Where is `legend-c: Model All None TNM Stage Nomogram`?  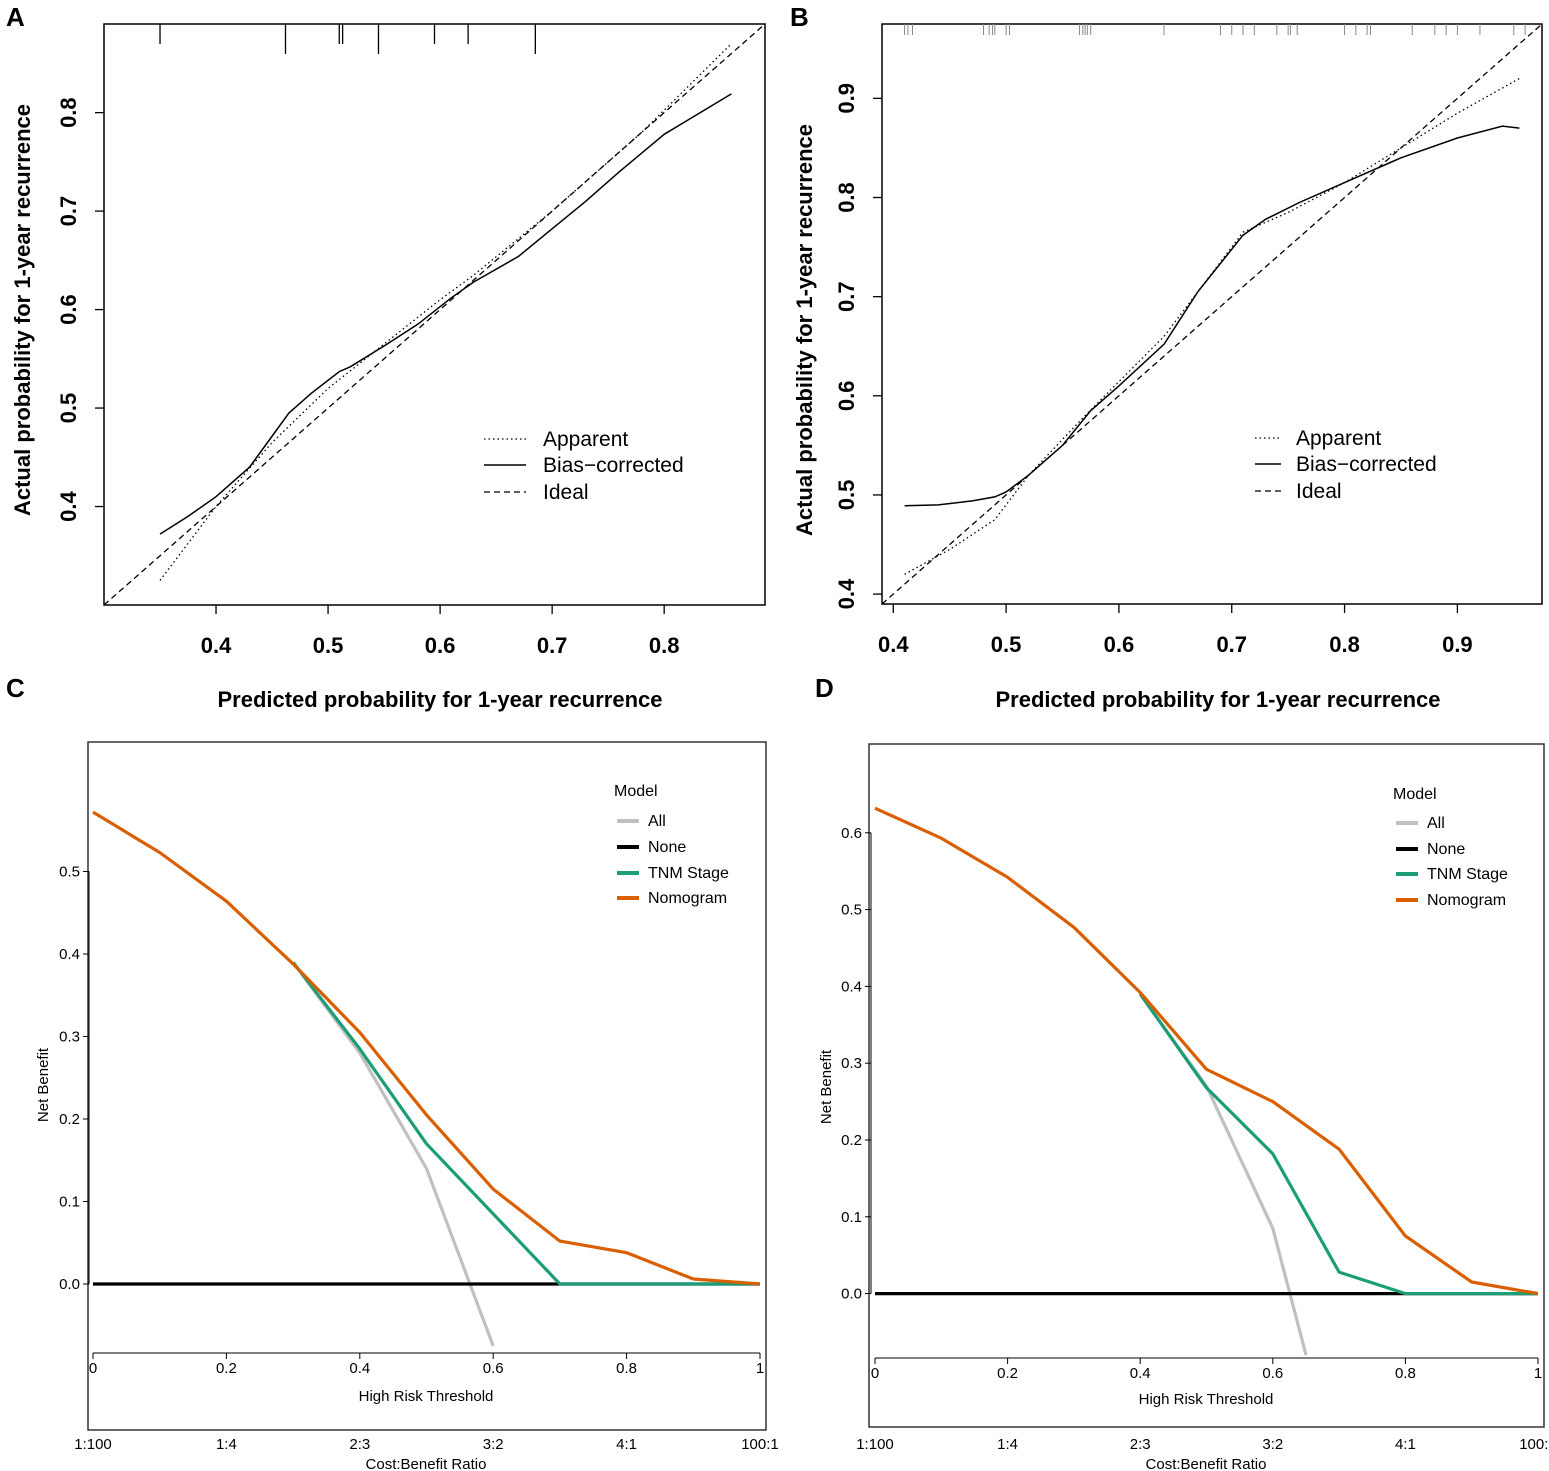
legend-c: Model All None TNM Stage Nomogram is located at coordinates (671, 845).